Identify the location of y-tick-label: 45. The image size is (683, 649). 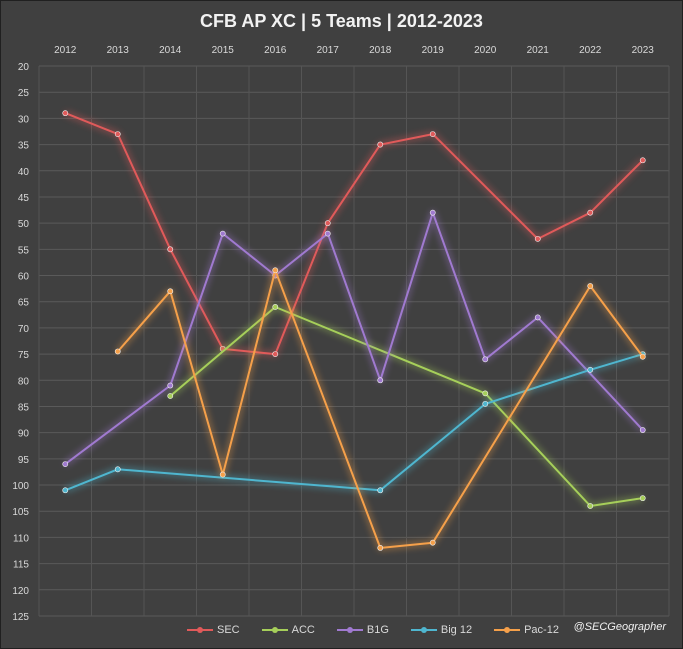
(24, 198).